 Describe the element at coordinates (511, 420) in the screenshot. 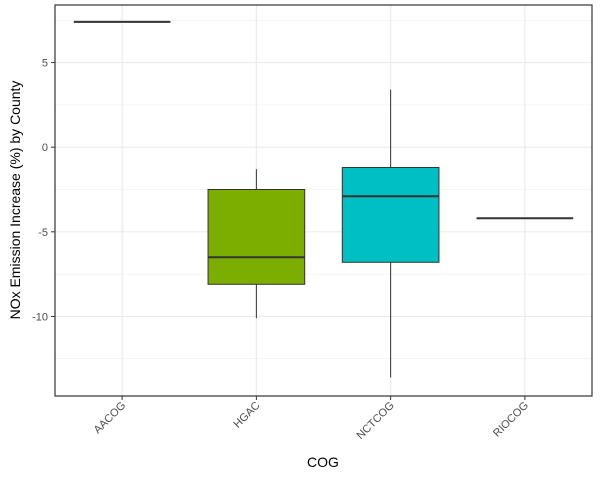

I see `x-tick-label: RIOCOG` at that location.